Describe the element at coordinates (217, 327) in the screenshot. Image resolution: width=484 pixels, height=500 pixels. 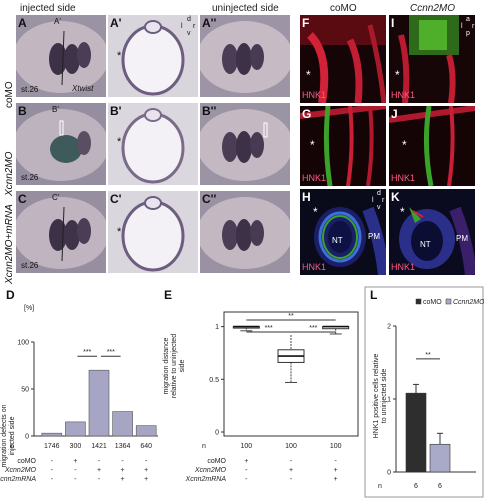
I see `chart-e-y-tick-label: 1` at that location.